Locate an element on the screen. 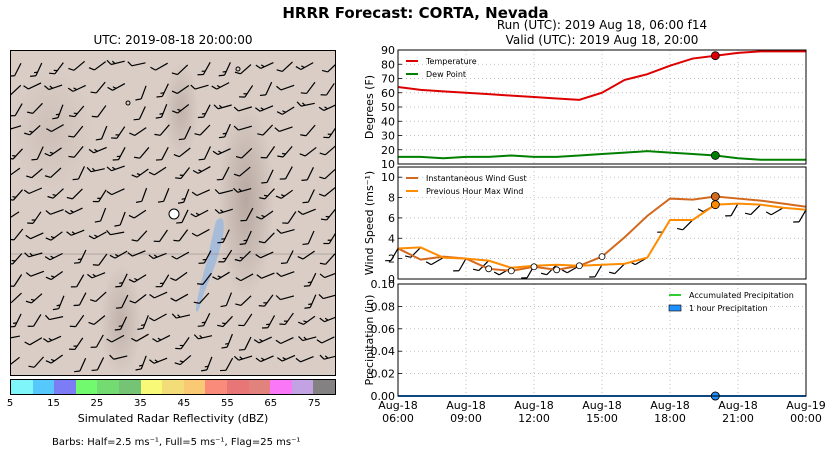  colorbar-tick: 45 is located at coordinates (184, 403).